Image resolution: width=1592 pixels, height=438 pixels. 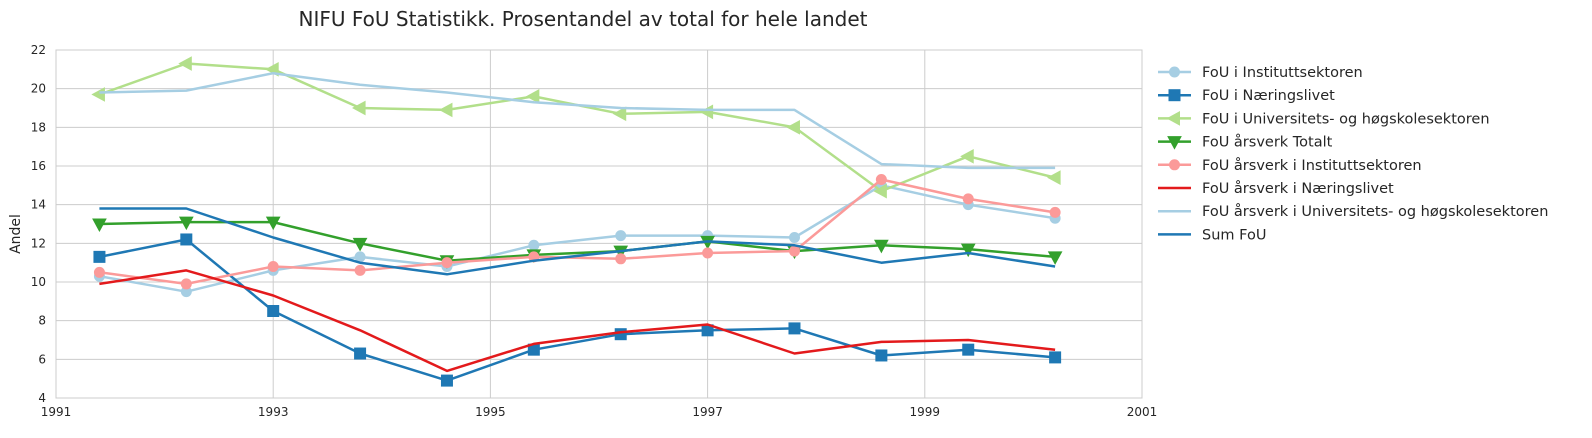 I want to click on legend-item: FoU i Instituttsektoren, so click(x=1260, y=73).